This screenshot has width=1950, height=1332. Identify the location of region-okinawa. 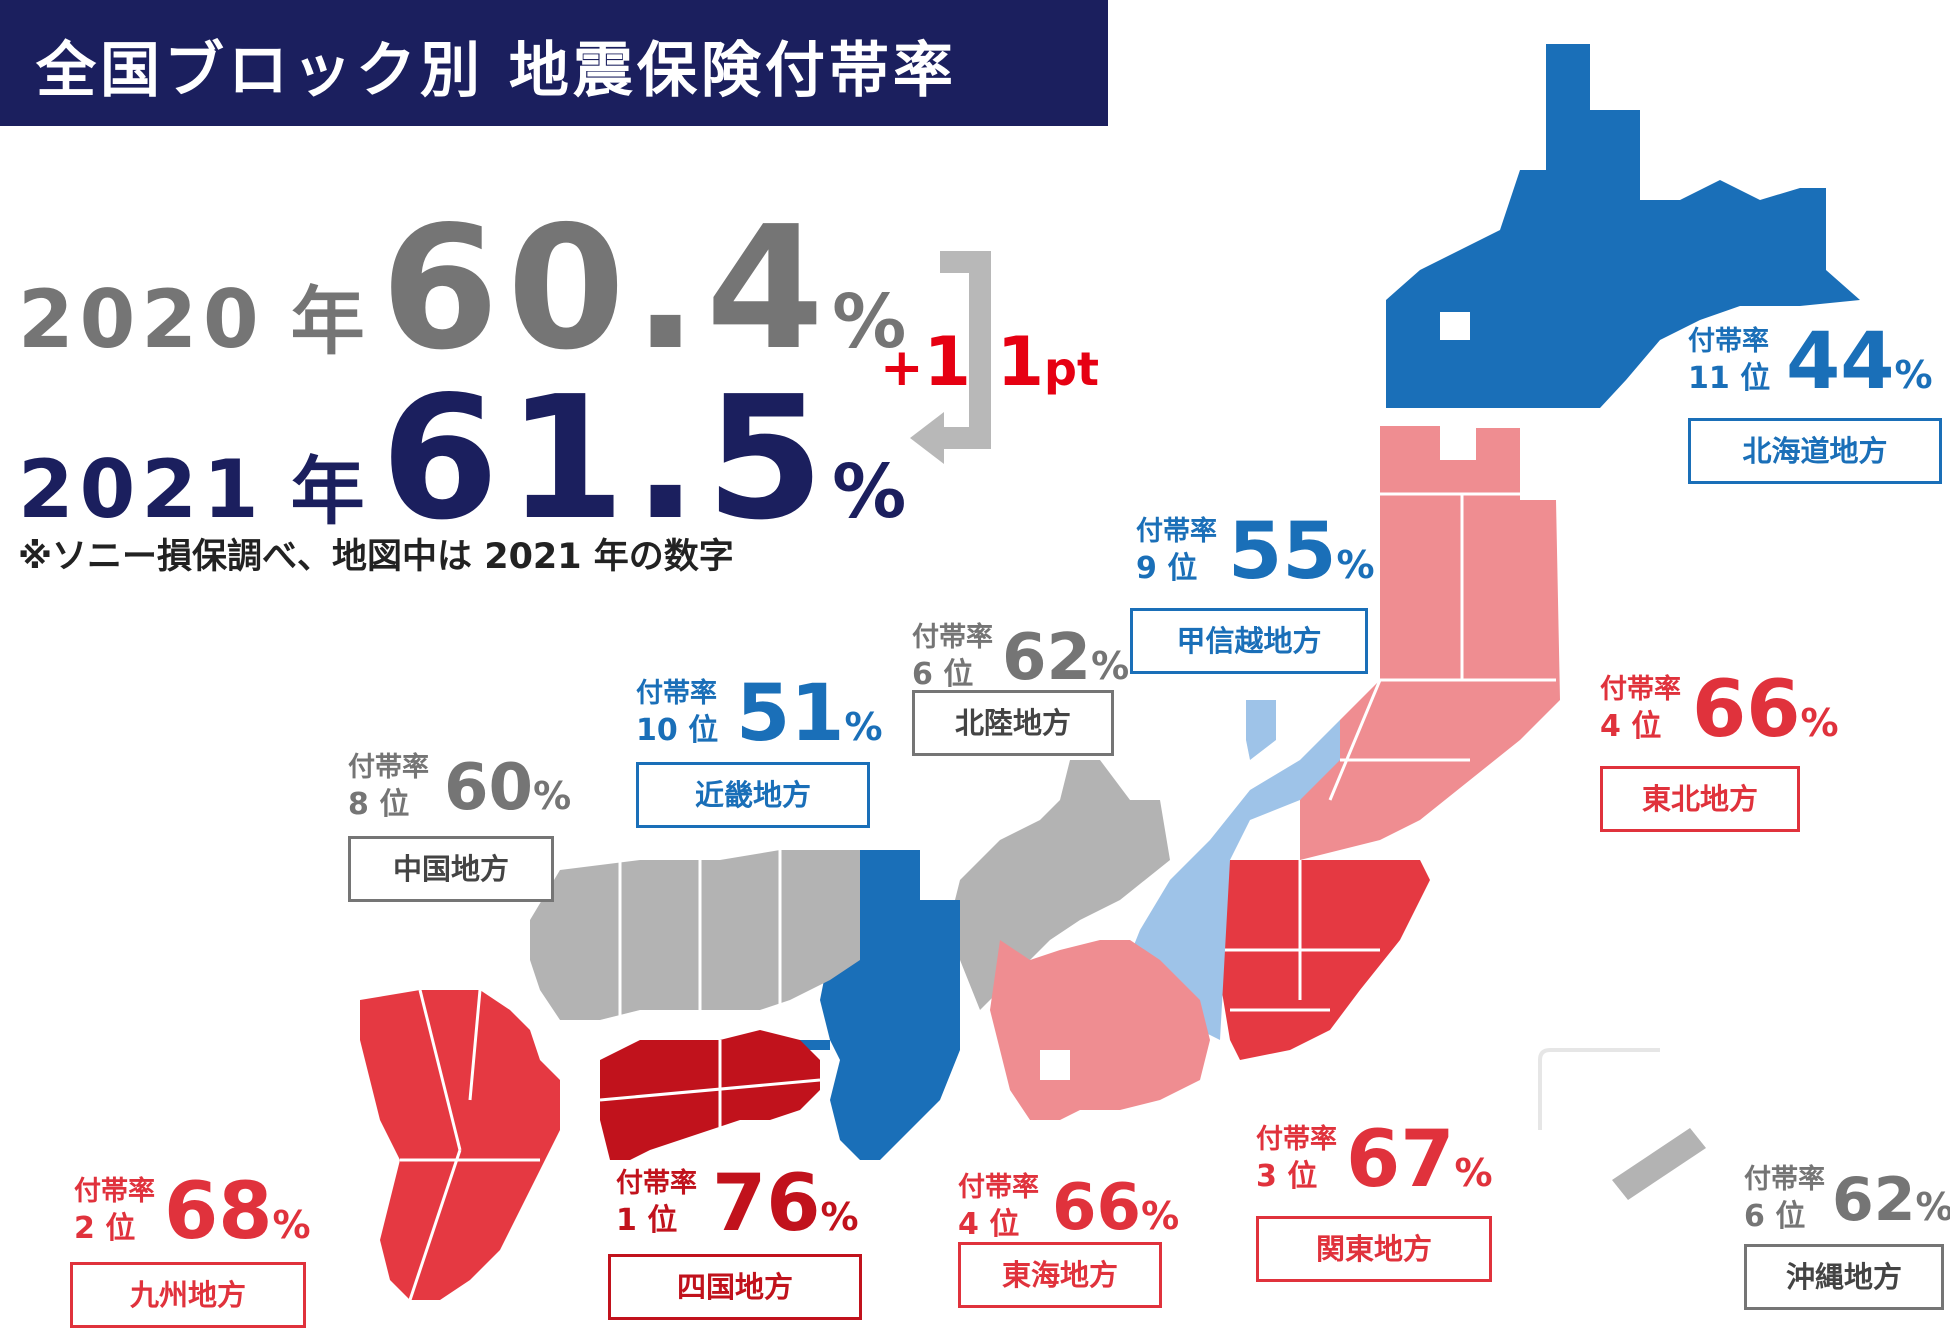
(1659, 1164).